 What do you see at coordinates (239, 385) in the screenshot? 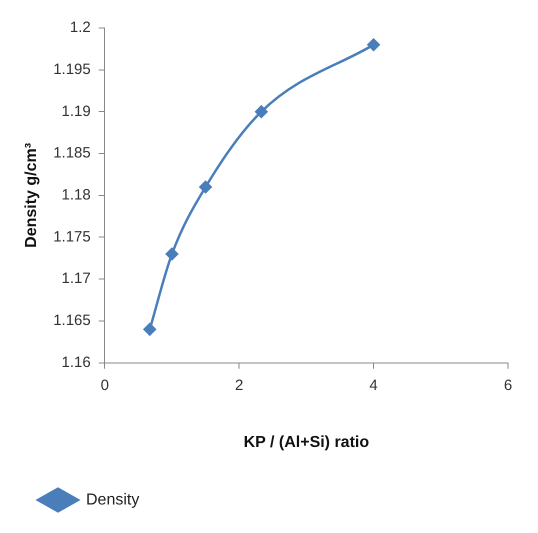
I see `x-tick-label: 2` at bounding box center [239, 385].